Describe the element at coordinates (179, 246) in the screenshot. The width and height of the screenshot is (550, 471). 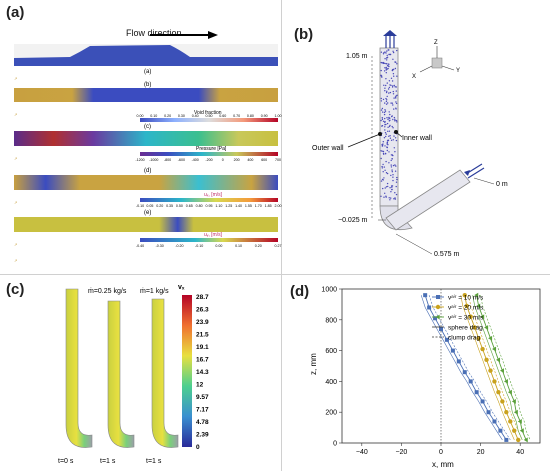
I see `uy-tick: -0.20` at that location.